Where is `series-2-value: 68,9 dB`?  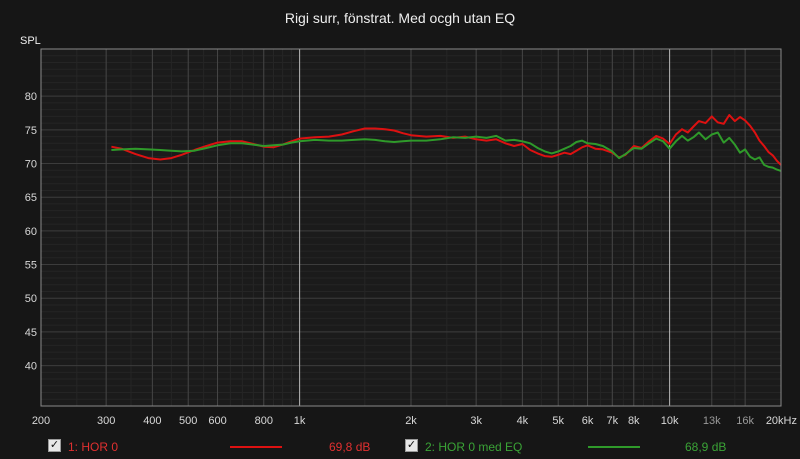
series-2-value: 68,9 dB is located at coordinates (706, 447).